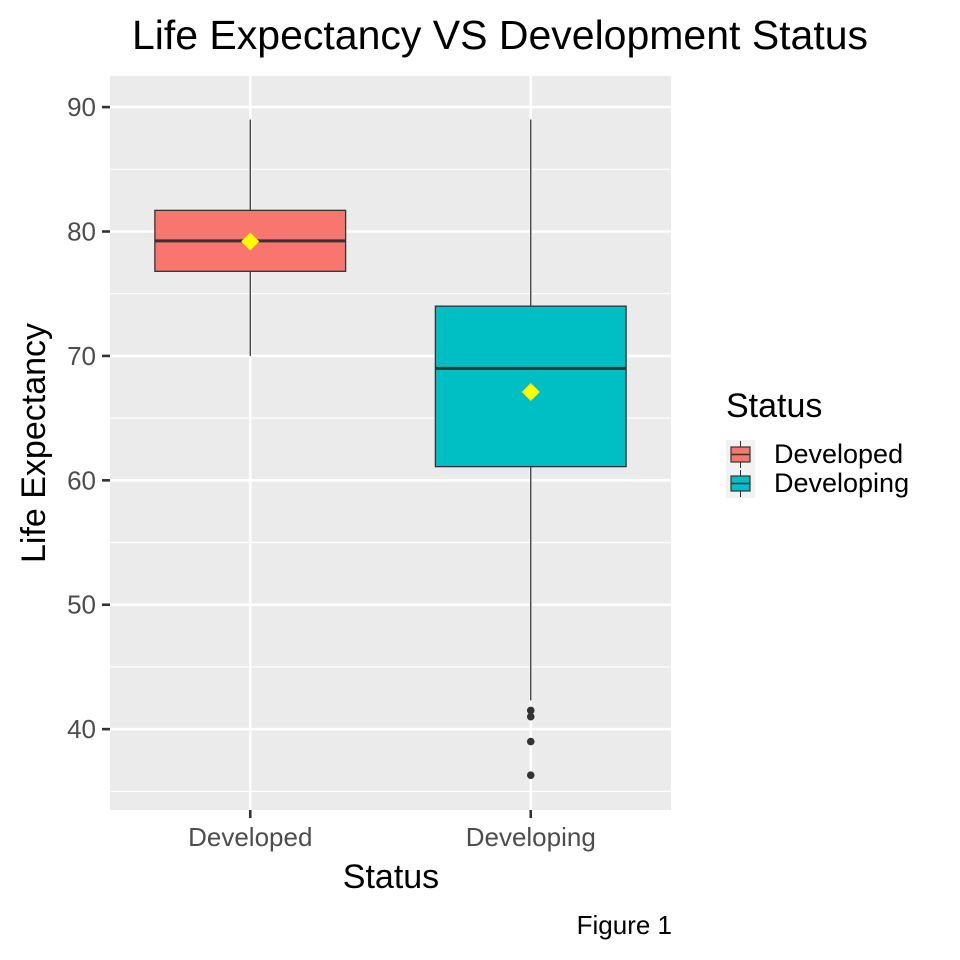  I want to click on x-axis-label: Status, so click(391, 877).